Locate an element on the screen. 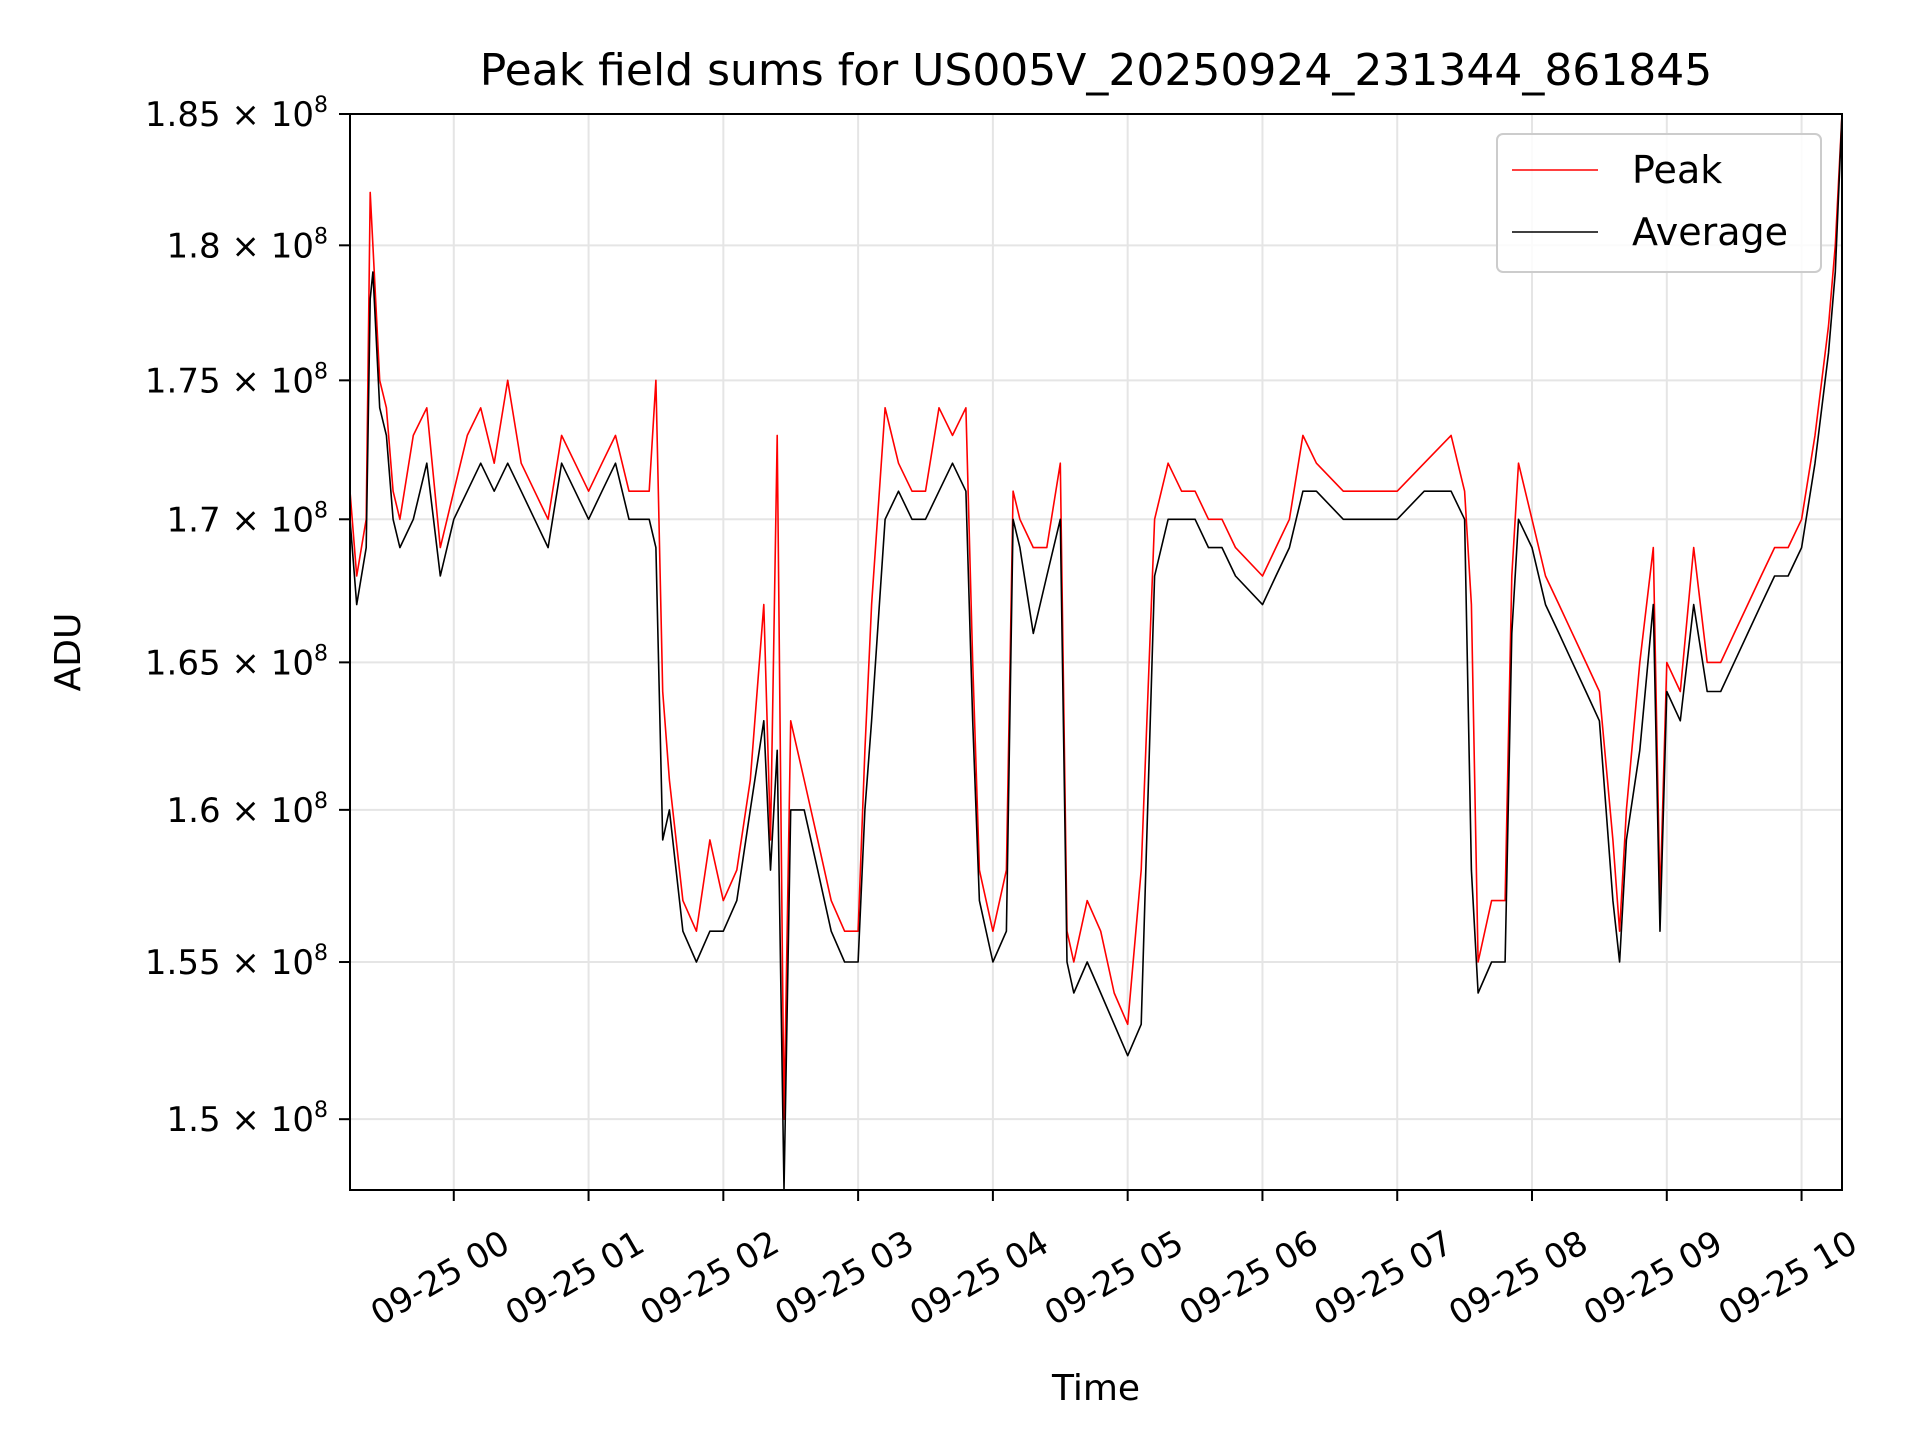 This screenshot has height=1440, width=1920. y-tick-label: 1.5 × 108 is located at coordinates (247, 1119).